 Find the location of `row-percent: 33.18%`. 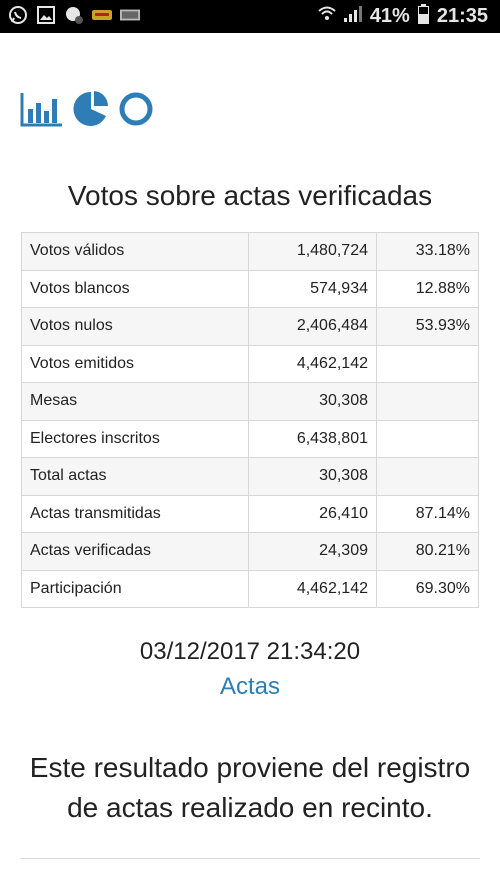

row-percent: 33.18% is located at coordinates (427, 251).